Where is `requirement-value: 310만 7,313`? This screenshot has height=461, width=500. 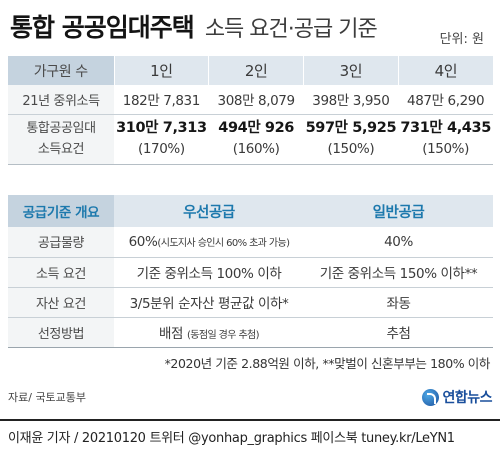
requirement-value: 310만 7,313 is located at coordinates (161, 128).